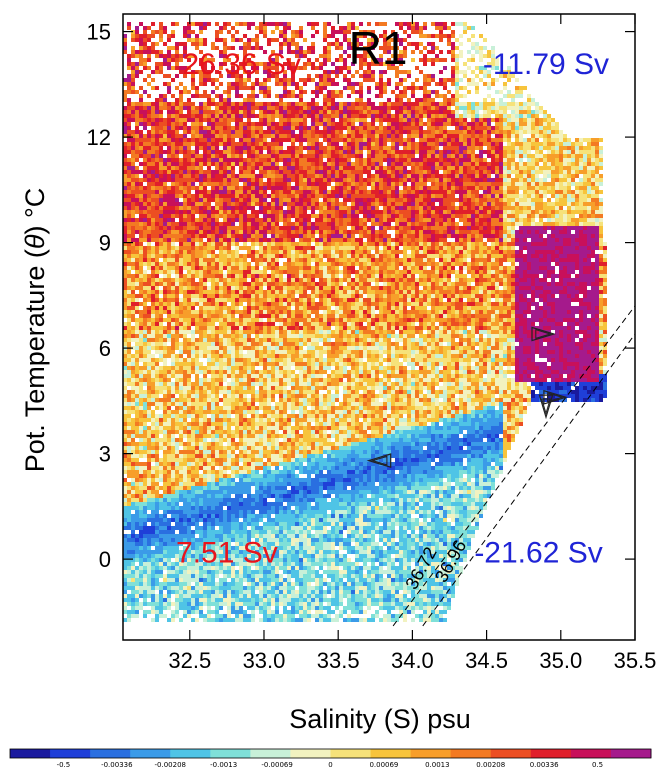 The image size is (661, 778). I want to click on x-tick-label: 35.5, so click(635, 660).